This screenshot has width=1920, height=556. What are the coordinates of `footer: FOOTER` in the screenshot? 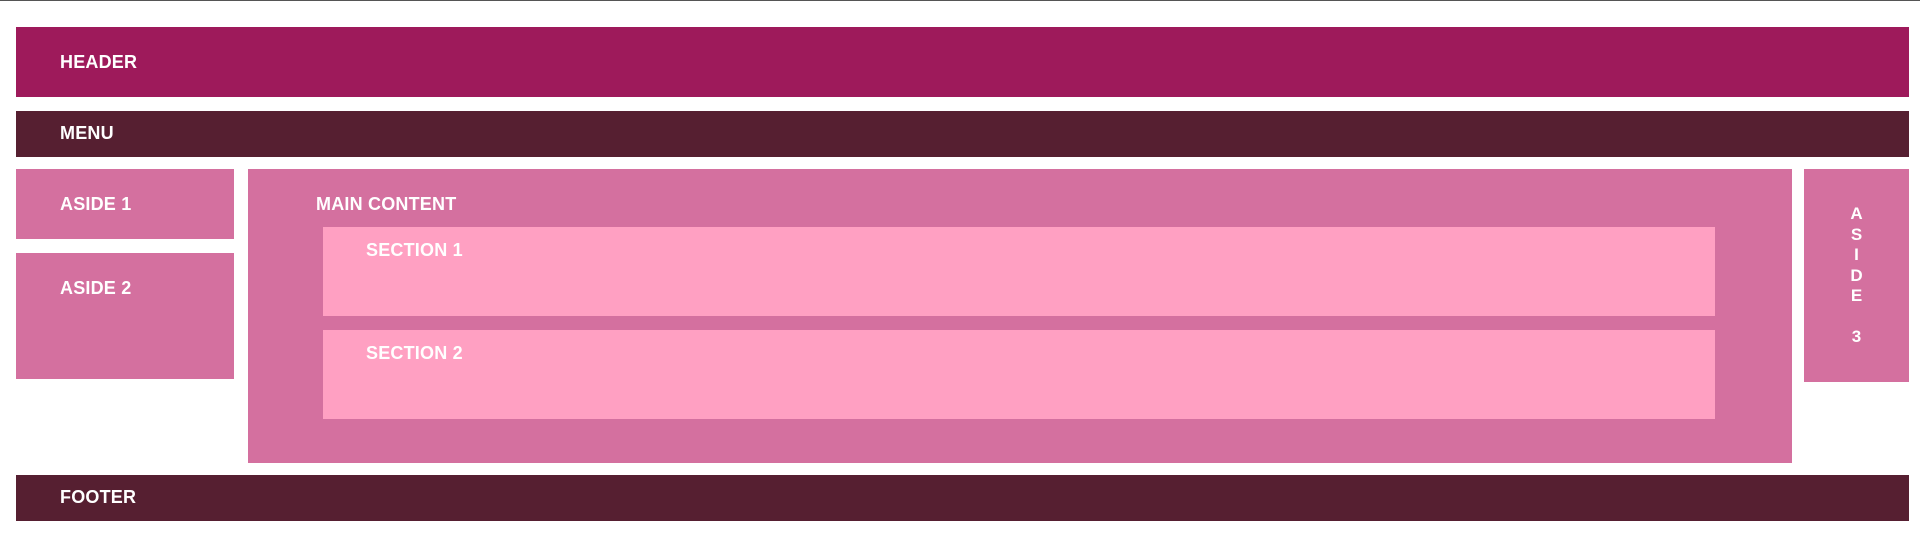 It's located at (962, 498).